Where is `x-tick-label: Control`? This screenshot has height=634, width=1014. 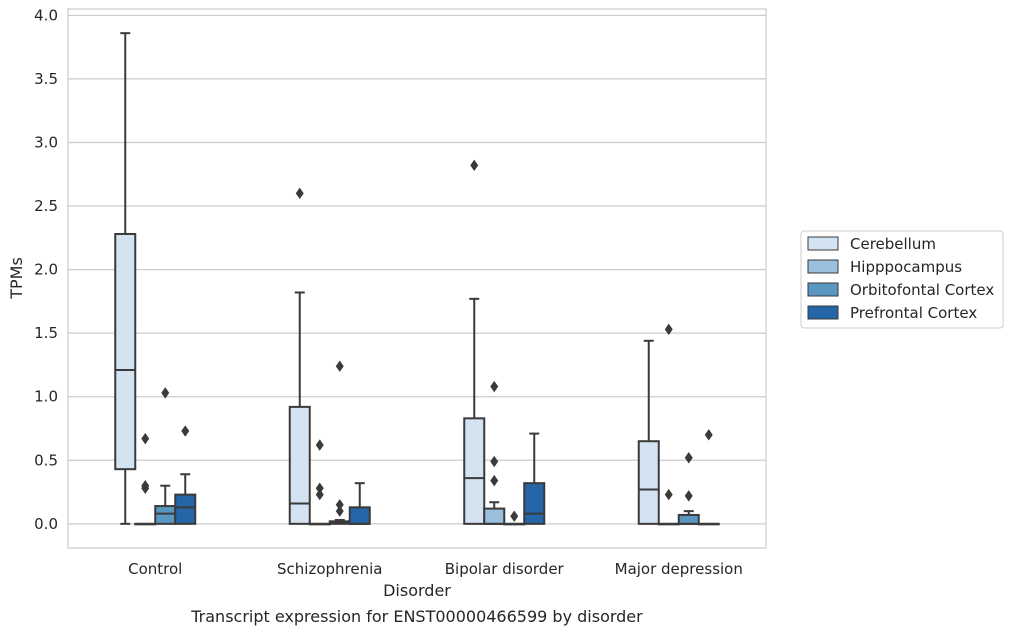
x-tick-label: Control is located at coordinates (155, 569).